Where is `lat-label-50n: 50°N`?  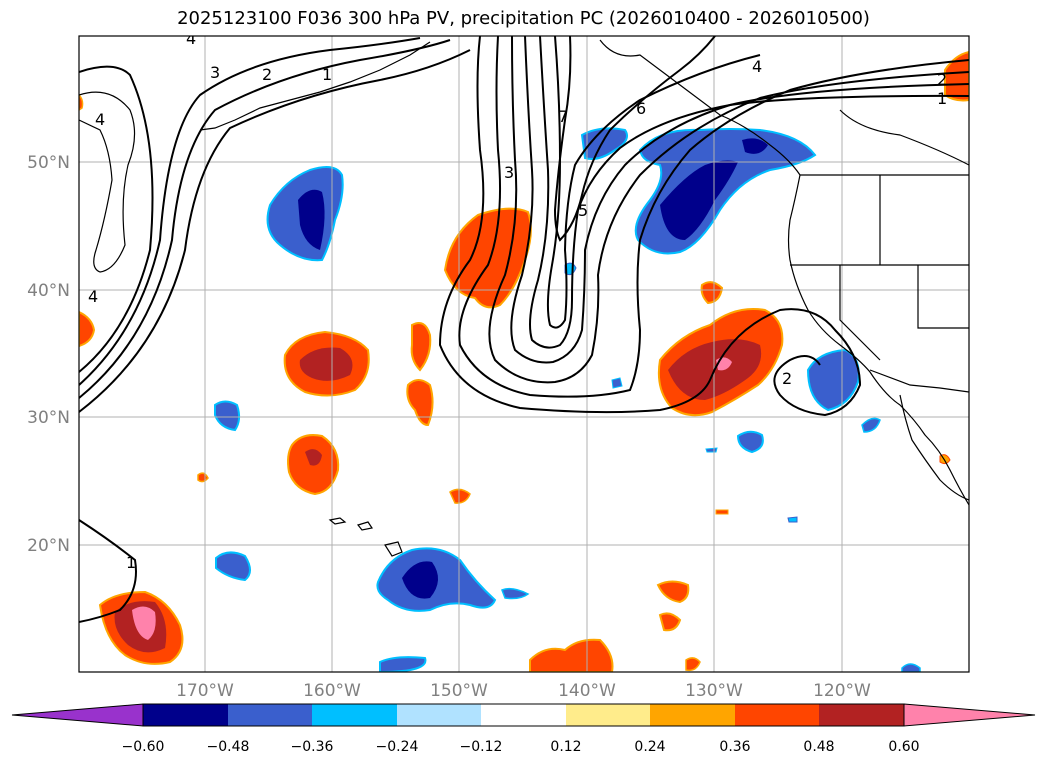 lat-label-50n: 50°N is located at coordinates (48, 163).